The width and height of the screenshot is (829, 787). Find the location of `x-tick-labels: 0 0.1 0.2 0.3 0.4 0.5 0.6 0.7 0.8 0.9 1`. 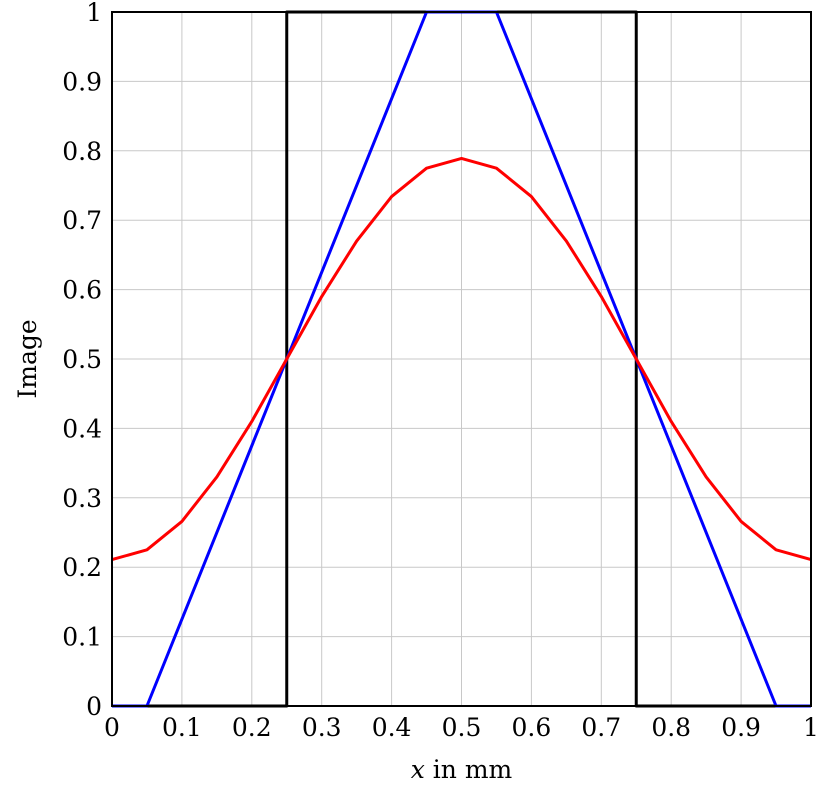

x-tick-labels: 0 0.1 0.2 0.3 0.4 0.5 0.6 0.7 0.8 0.9 1 is located at coordinates (461, 727).